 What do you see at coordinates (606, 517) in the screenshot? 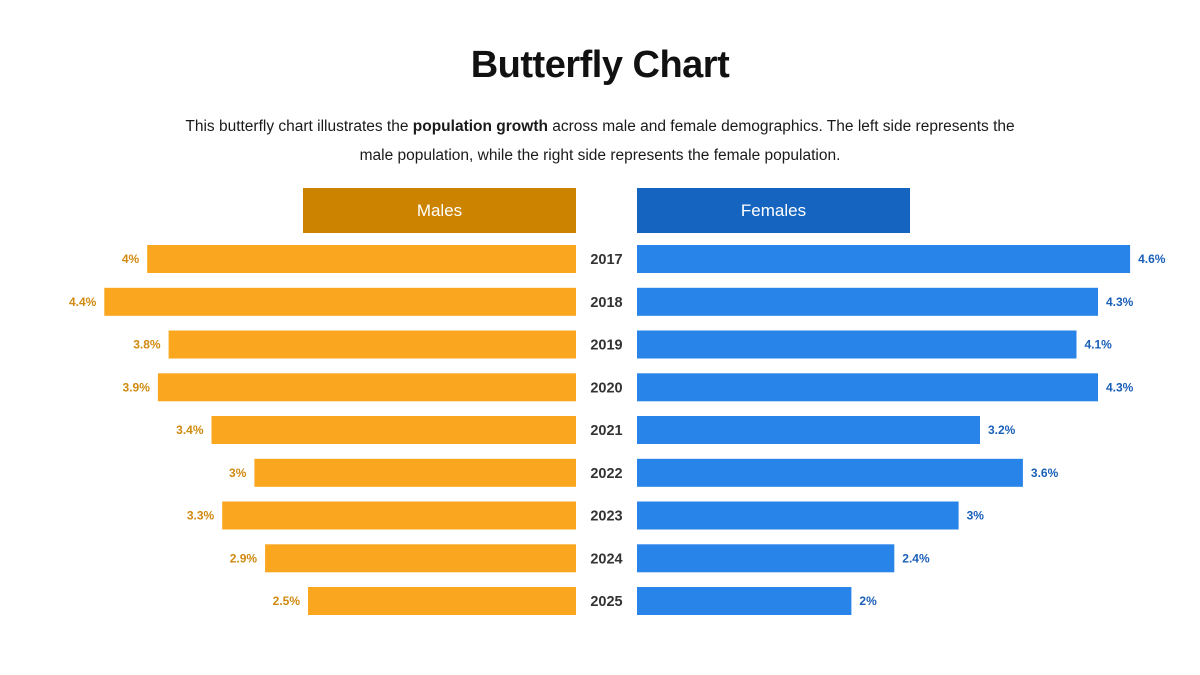
I see `year-label-2023: 2023` at bounding box center [606, 517].